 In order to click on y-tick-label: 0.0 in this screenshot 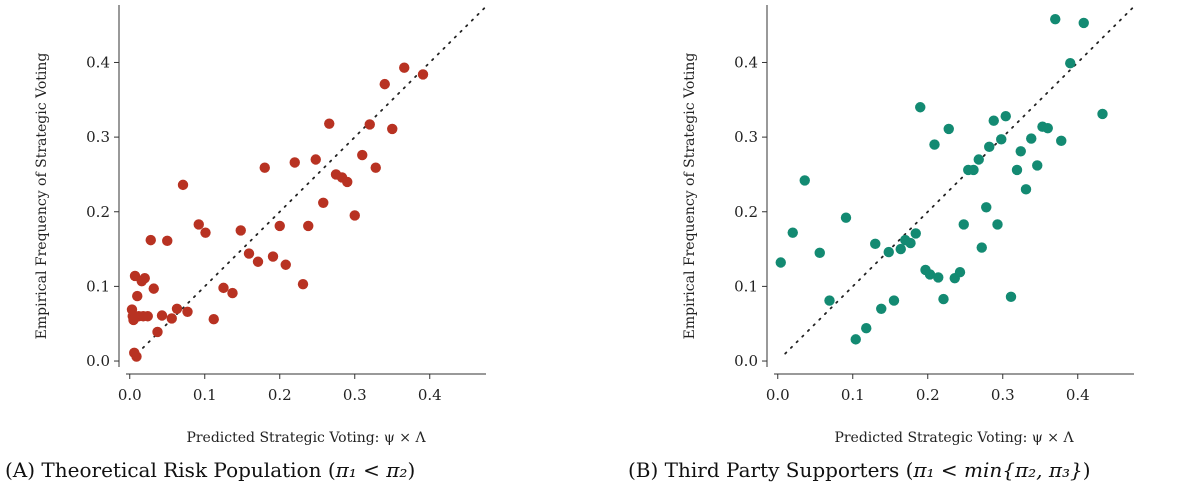, I will do `click(98, 361)`.